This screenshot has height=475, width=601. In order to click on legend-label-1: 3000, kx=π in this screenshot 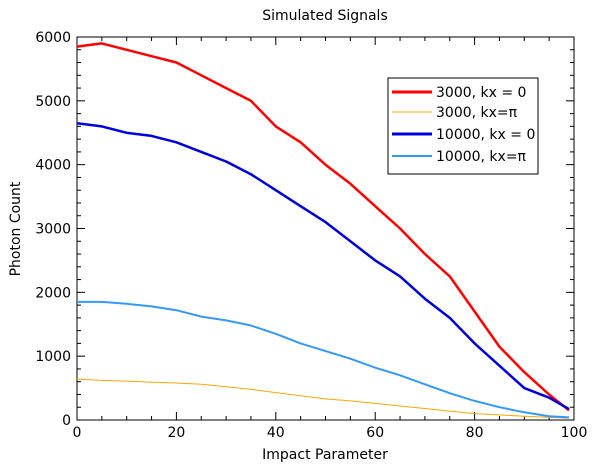, I will do `click(477, 113)`.